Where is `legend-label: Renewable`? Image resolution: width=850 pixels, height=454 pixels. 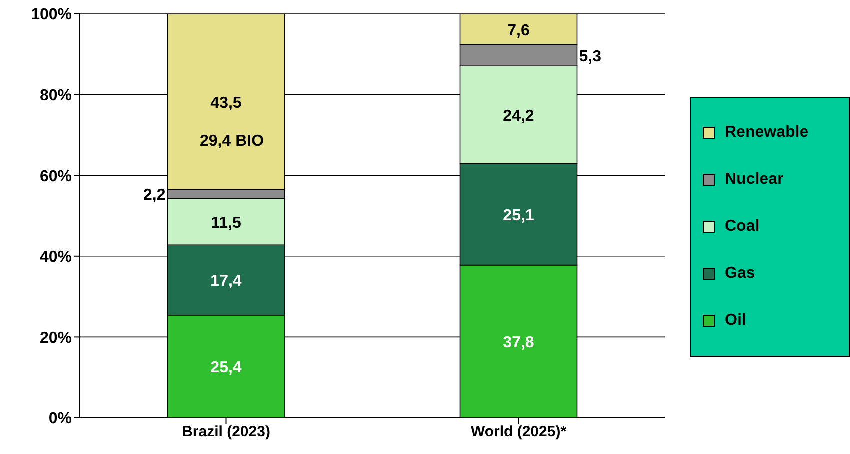
legend-label: Renewable is located at coordinates (767, 133).